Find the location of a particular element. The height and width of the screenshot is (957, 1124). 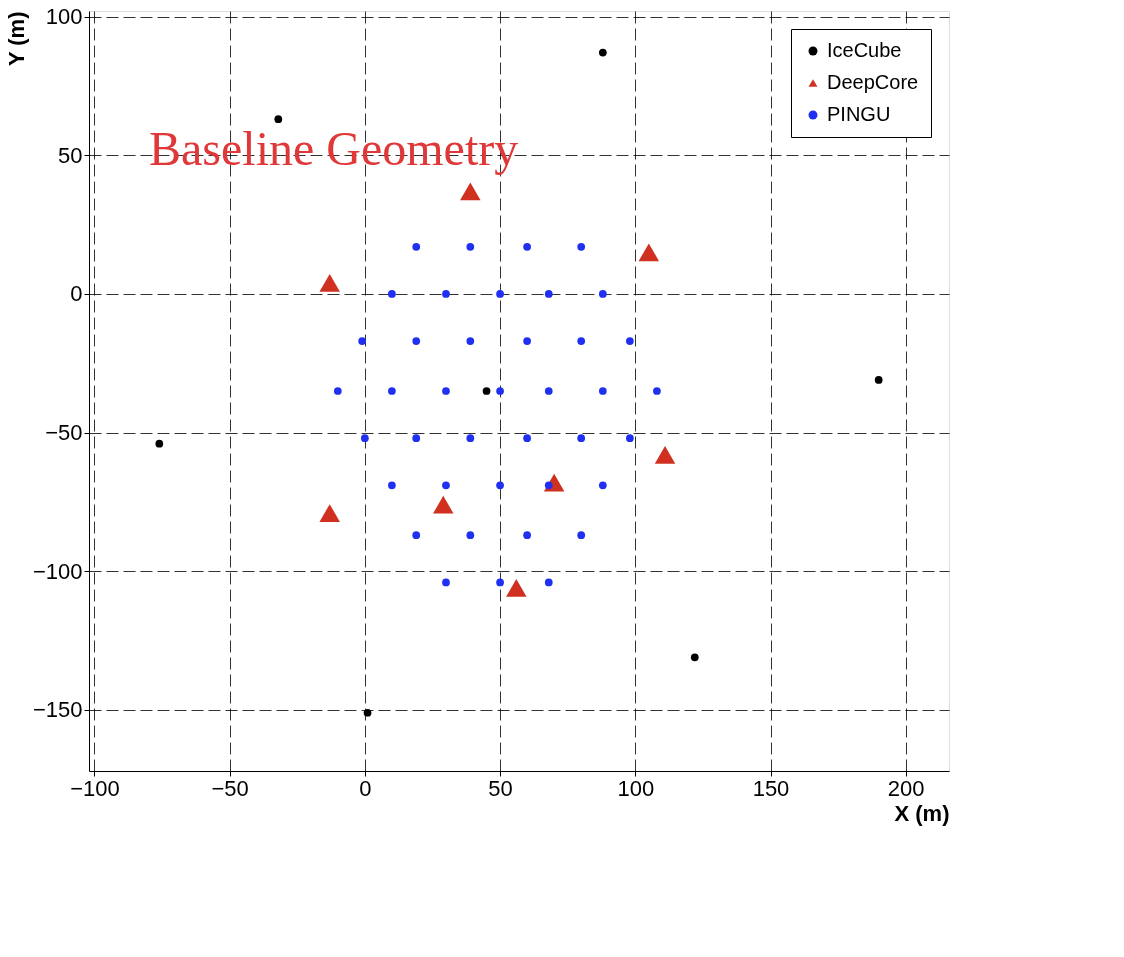

legend-label: IceCube is located at coordinates (864, 50).